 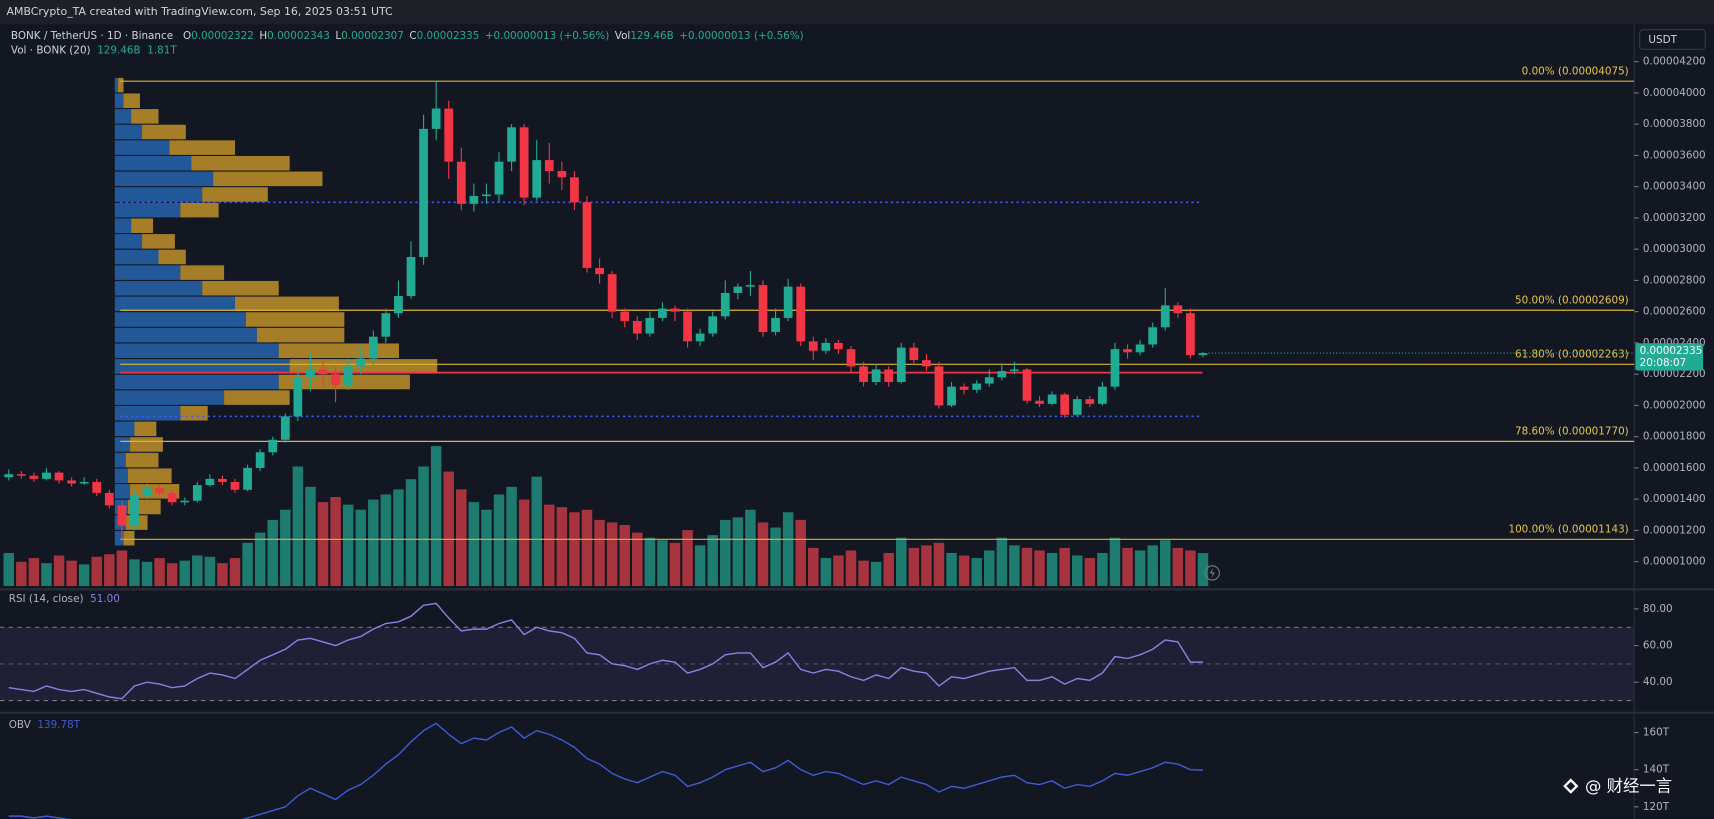 What do you see at coordinates (20, 725) in the screenshot?
I see `obv-label: OBV` at bounding box center [20, 725].